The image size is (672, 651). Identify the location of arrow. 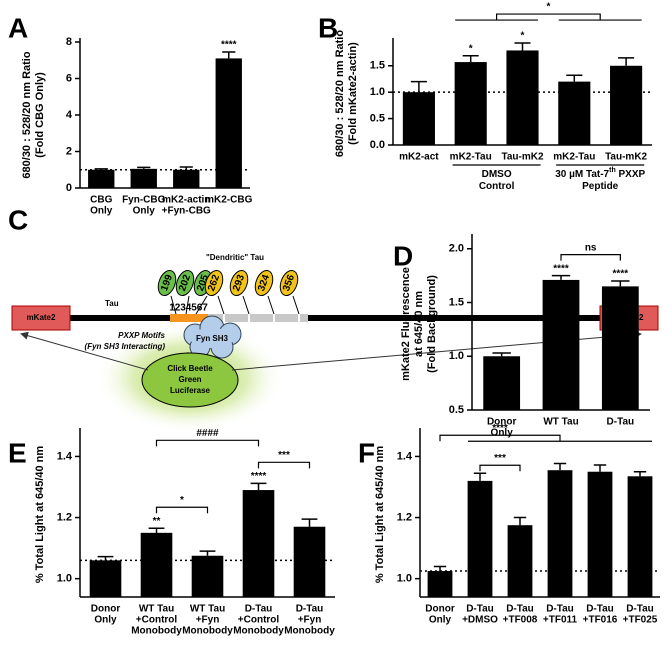
(84, 351).